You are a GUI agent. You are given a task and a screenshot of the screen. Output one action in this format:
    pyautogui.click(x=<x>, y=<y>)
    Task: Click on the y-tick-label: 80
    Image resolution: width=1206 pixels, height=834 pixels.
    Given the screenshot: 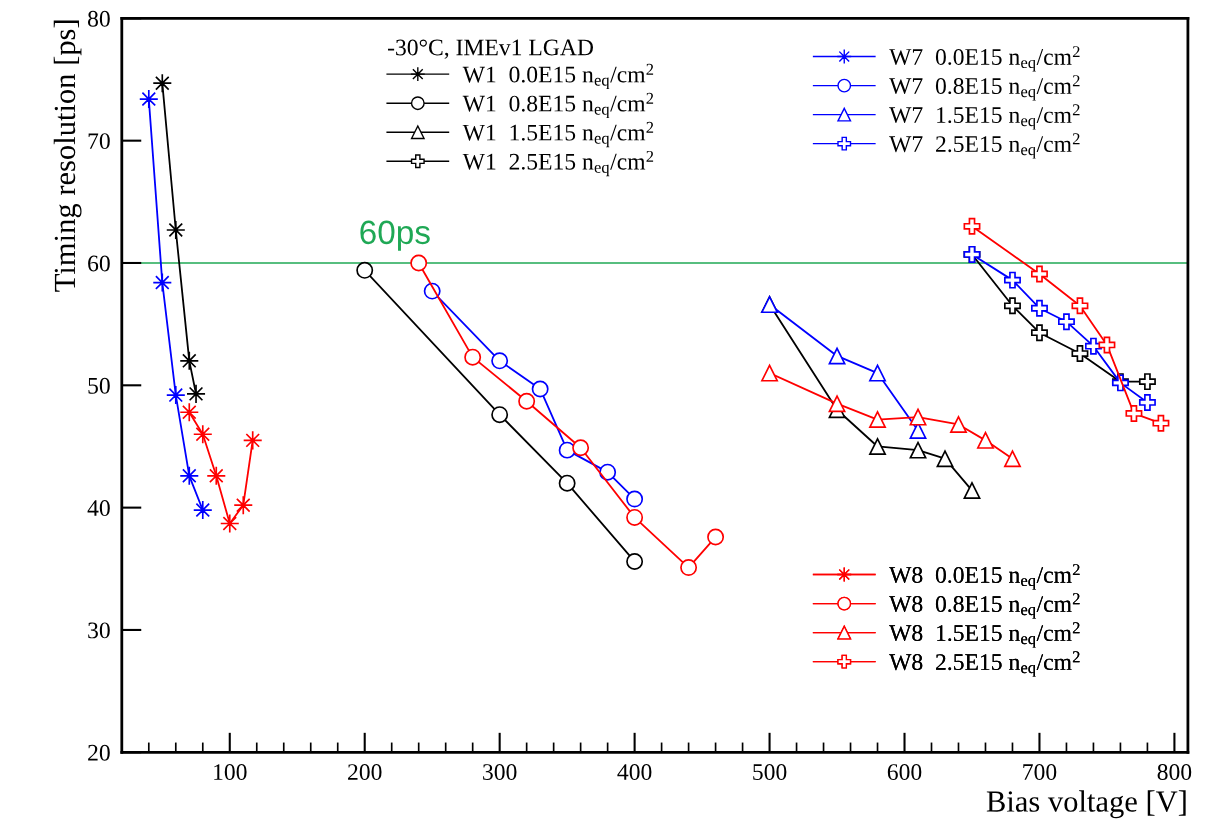 What is the action you would take?
    pyautogui.click(x=98, y=18)
    